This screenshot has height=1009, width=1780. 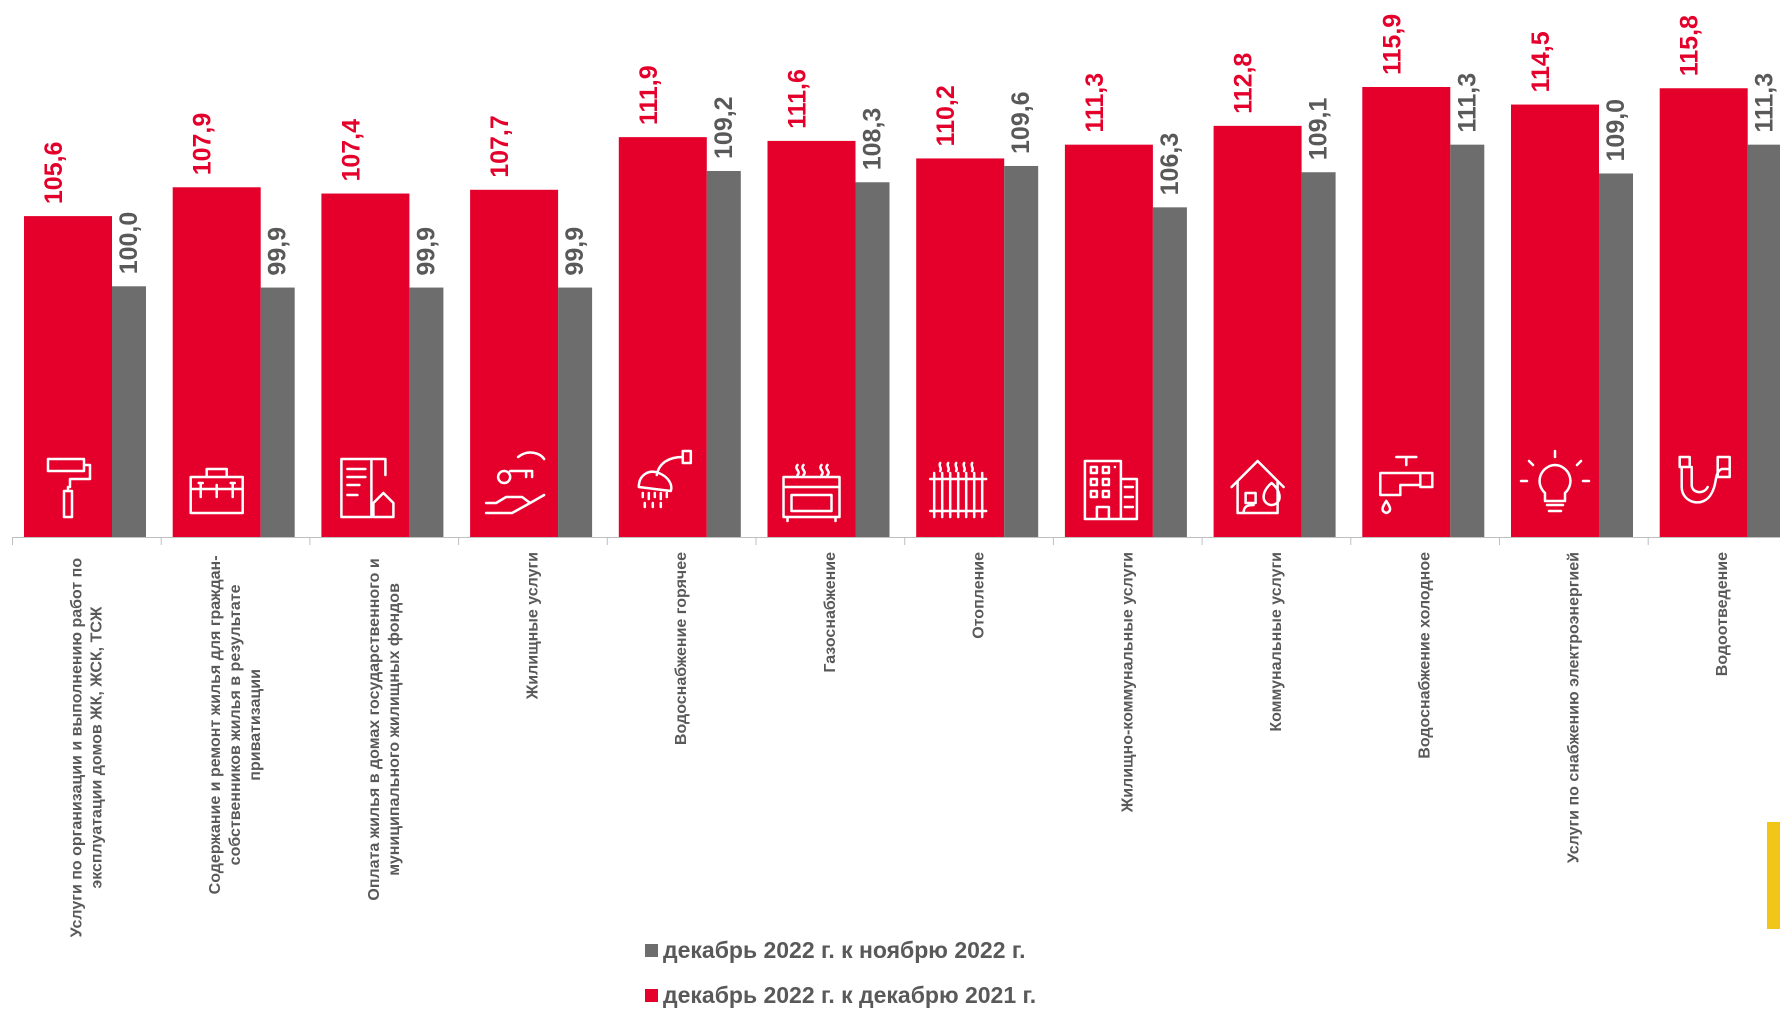 What do you see at coordinates (500, 146) in the screenshot?
I see `data-label-red: 107,7` at bounding box center [500, 146].